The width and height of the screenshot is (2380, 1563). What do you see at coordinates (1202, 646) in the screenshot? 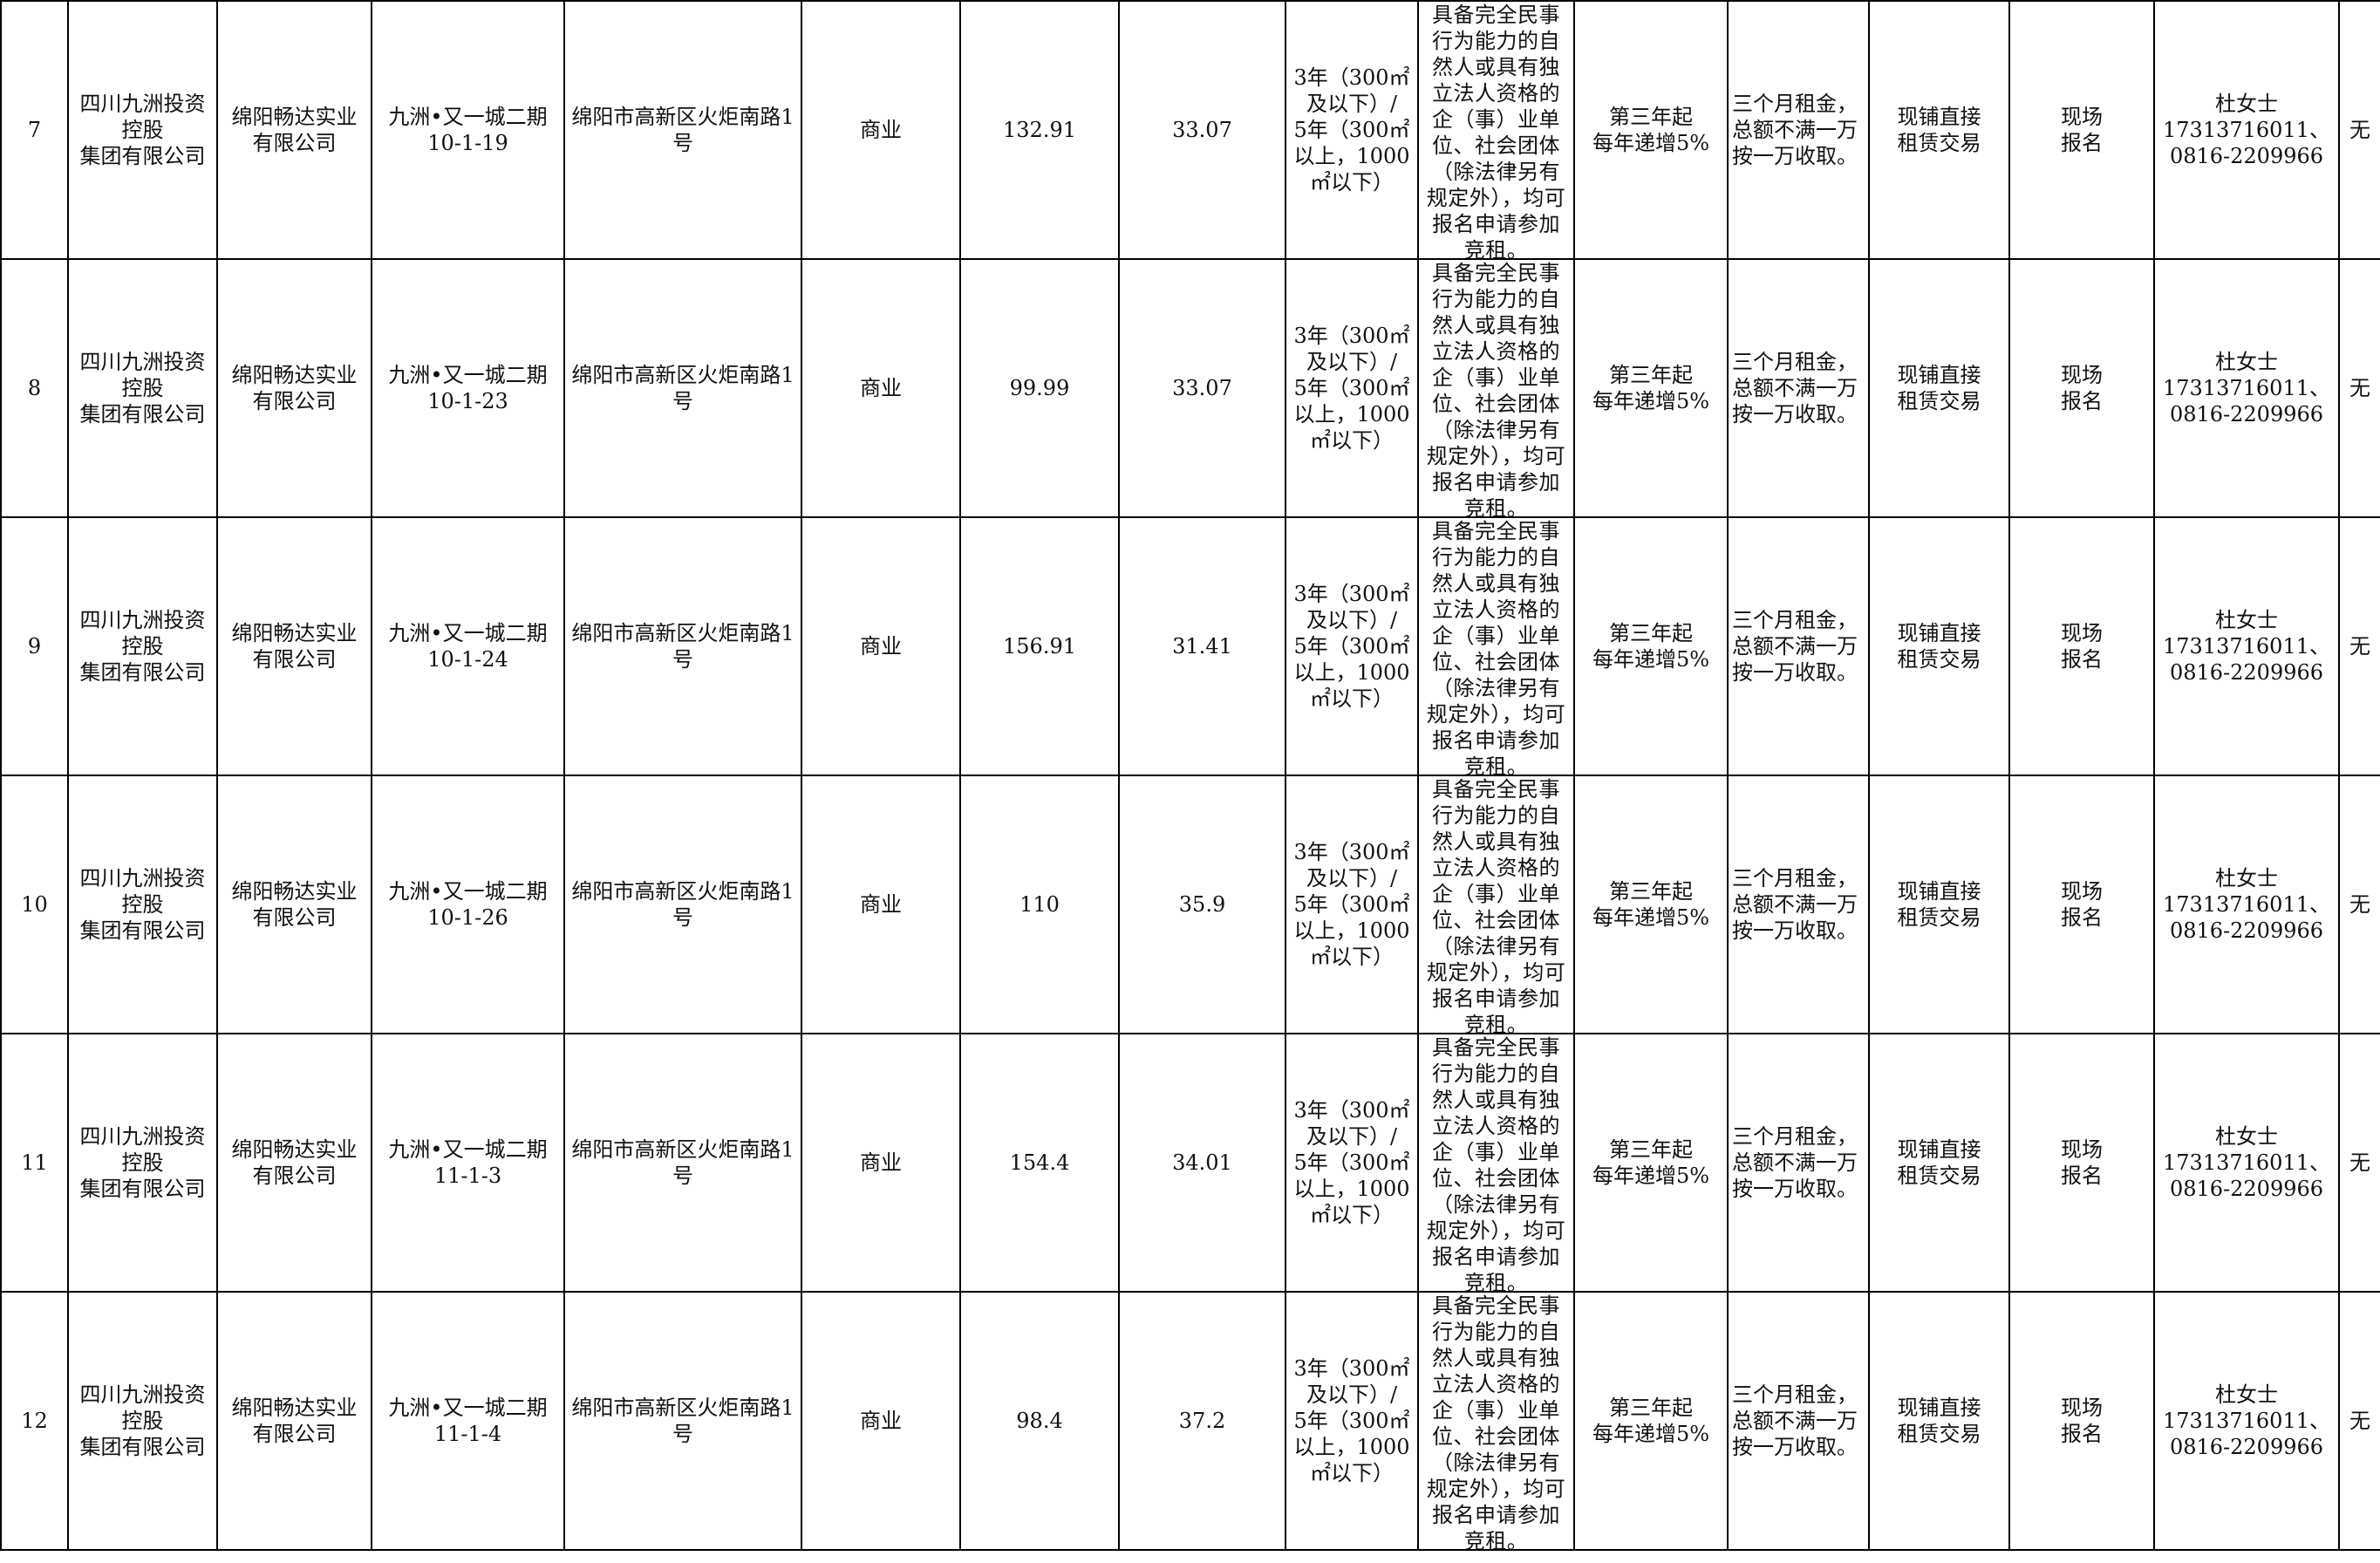
I see `price-cell: 31.41` at bounding box center [1202, 646].